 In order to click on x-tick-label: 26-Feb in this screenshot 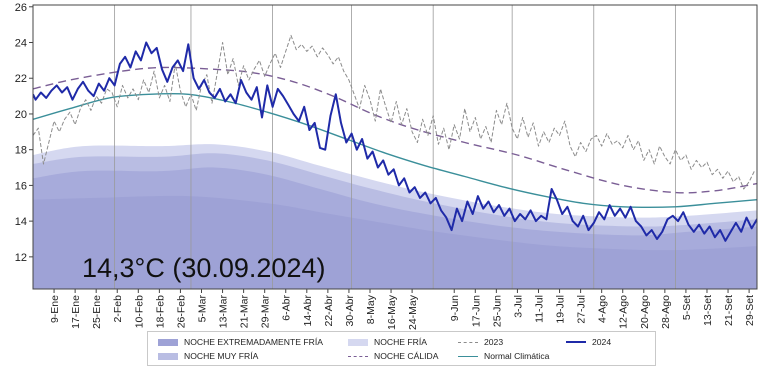, I will do `click(181, 311)`.